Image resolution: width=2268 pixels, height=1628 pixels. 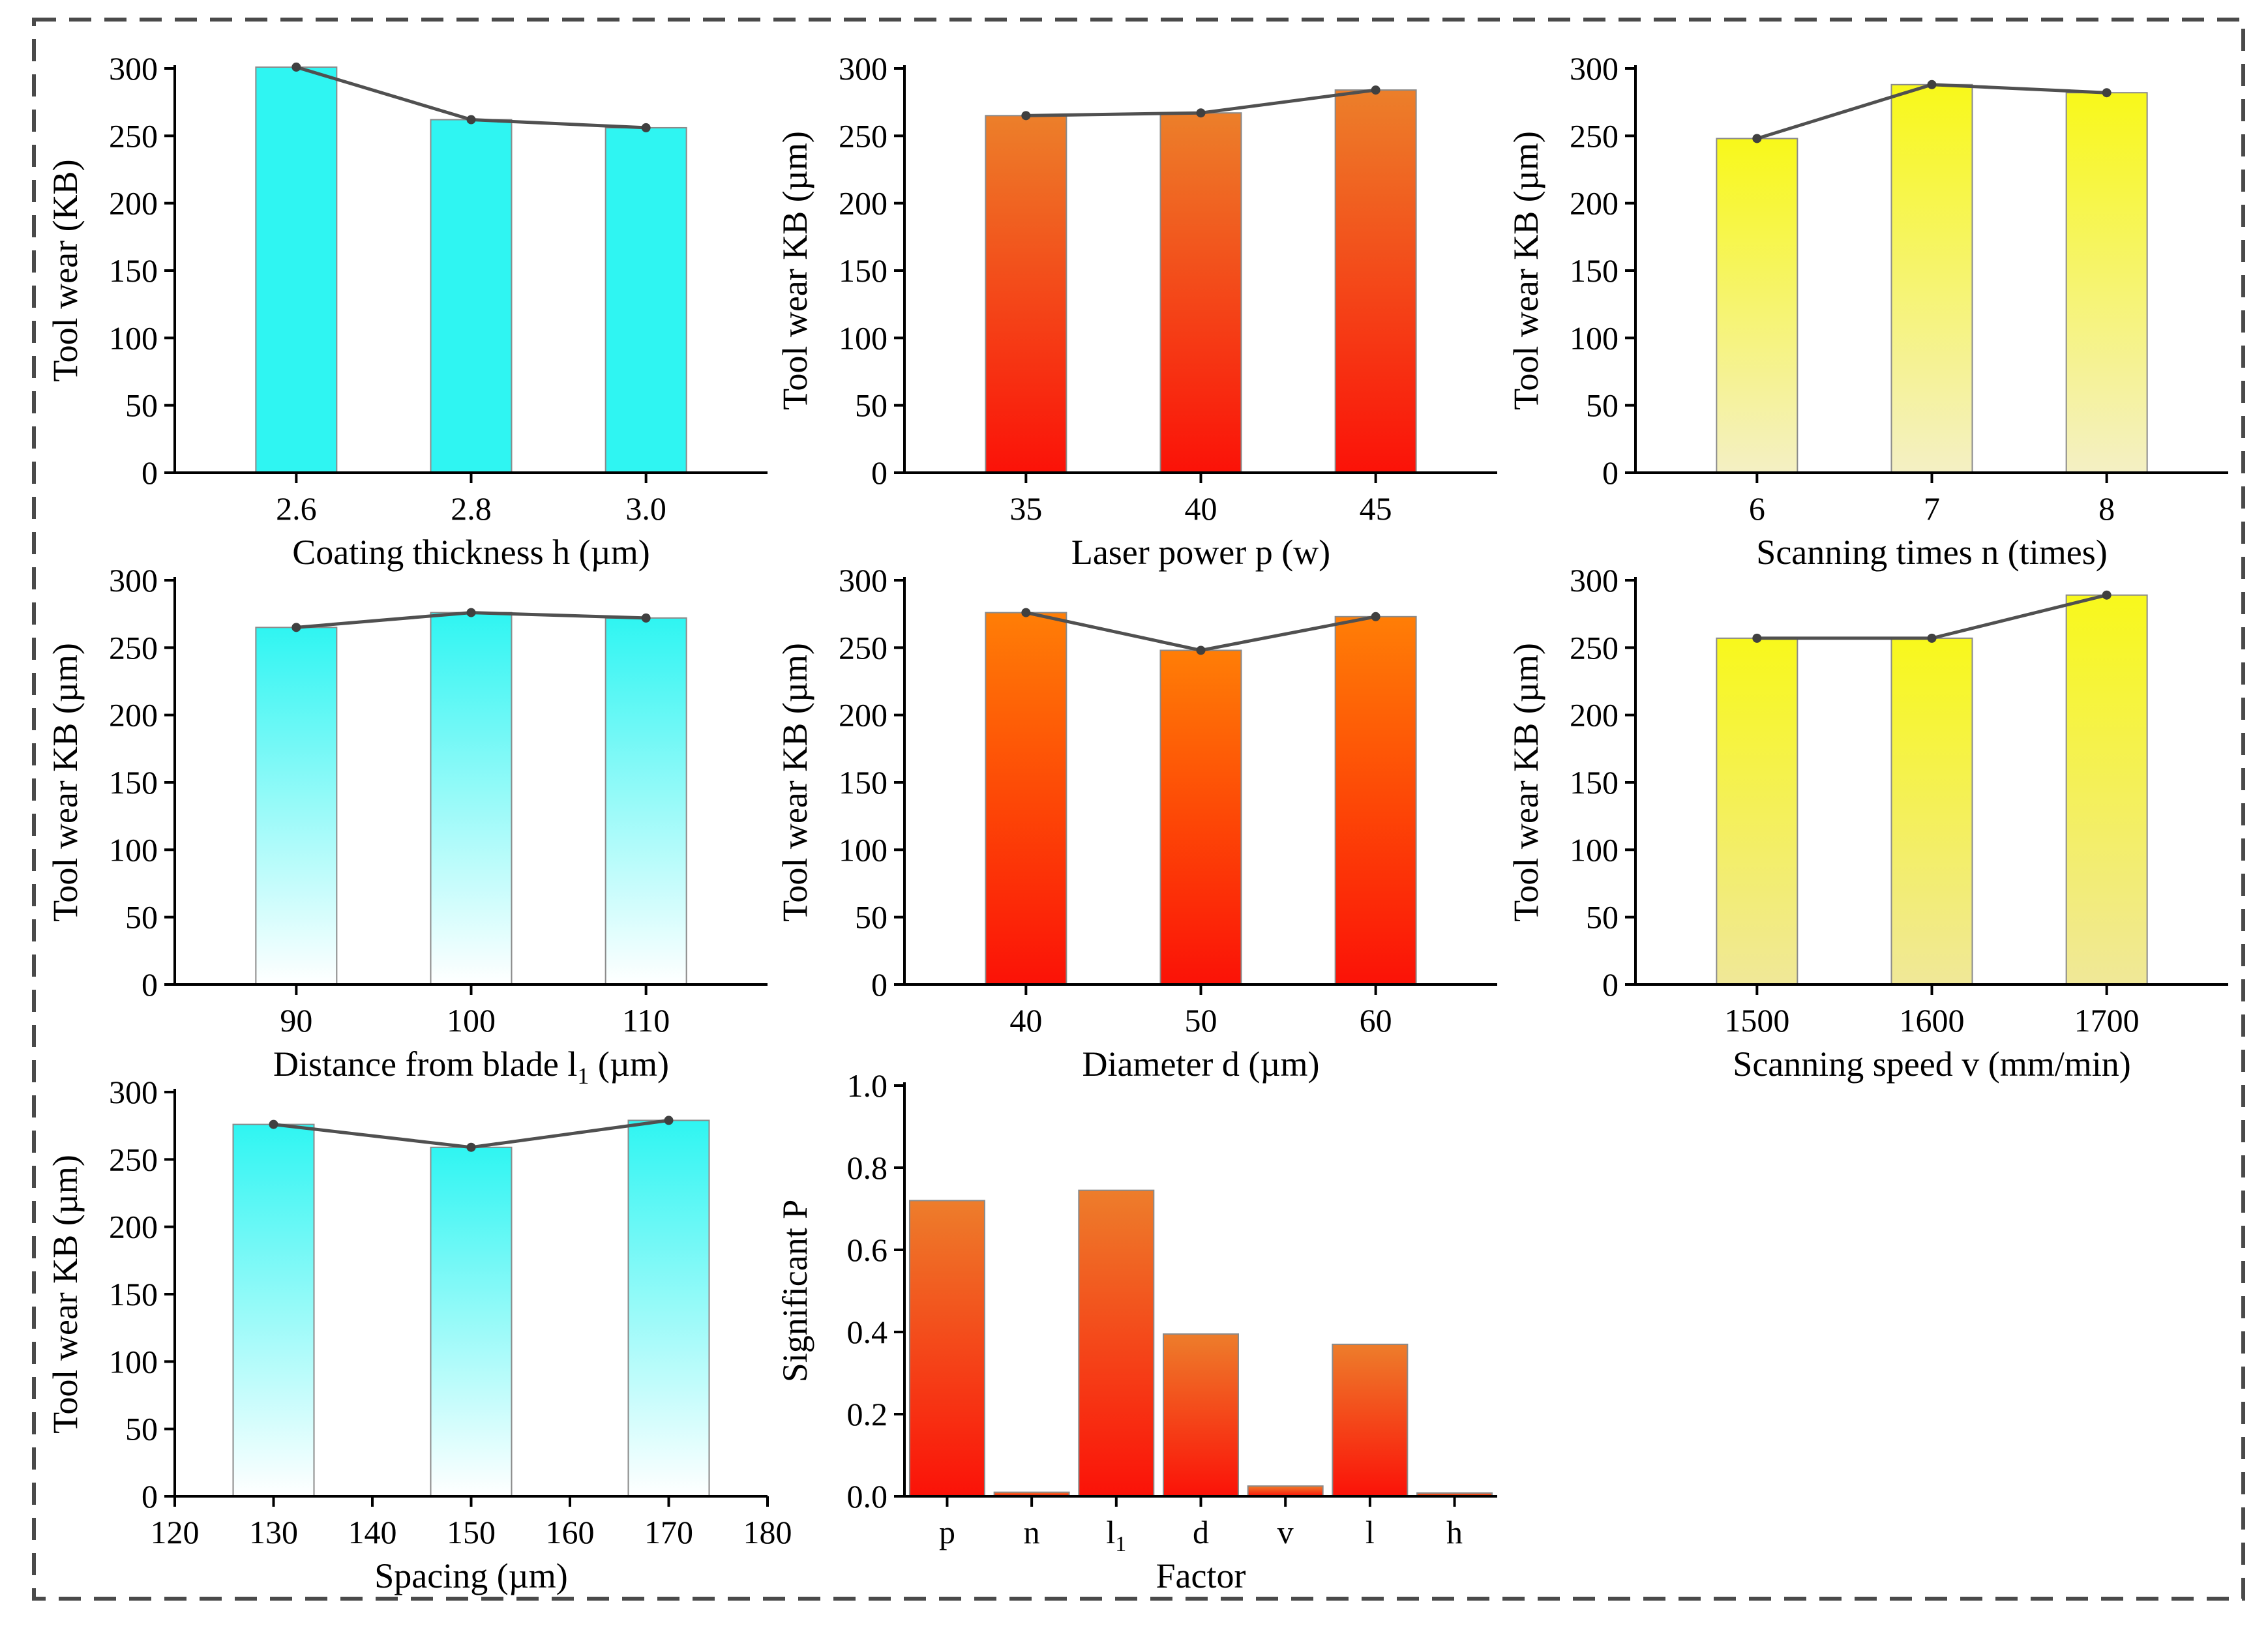 I want to click on x-axis-label: Factor, so click(x=1201, y=1575).